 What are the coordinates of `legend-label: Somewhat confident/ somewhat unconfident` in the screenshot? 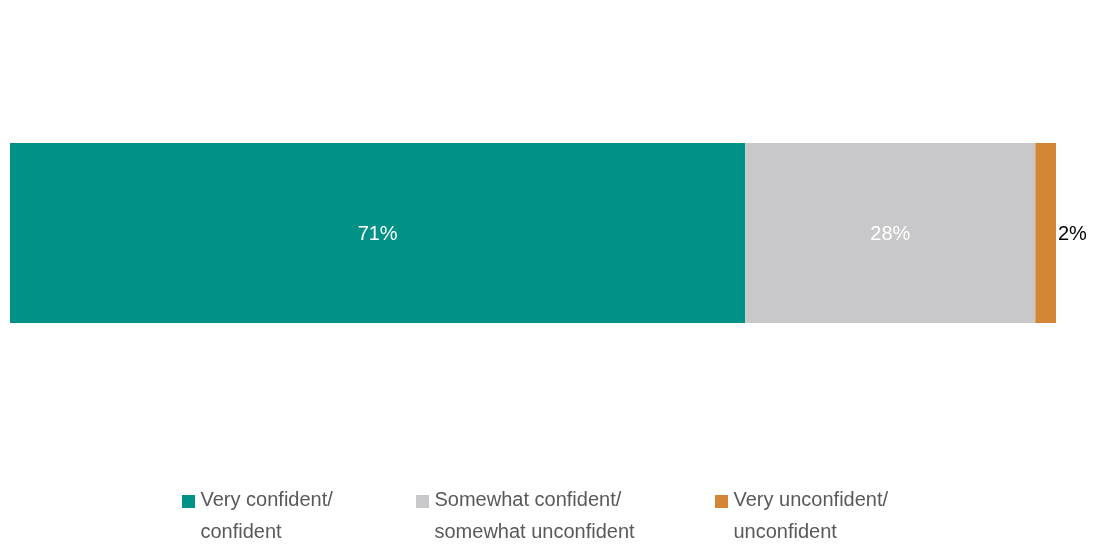 It's located at (535, 515).